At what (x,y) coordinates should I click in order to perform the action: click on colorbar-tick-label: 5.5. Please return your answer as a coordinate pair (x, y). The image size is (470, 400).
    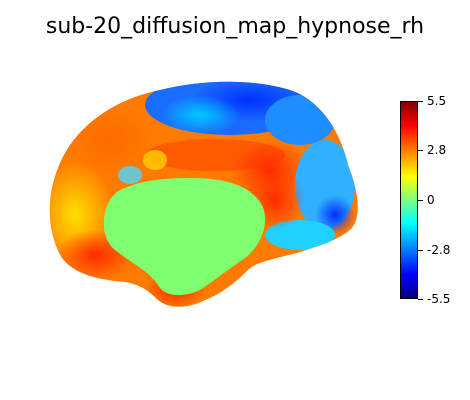
    Looking at the image, I should click on (437, 101).